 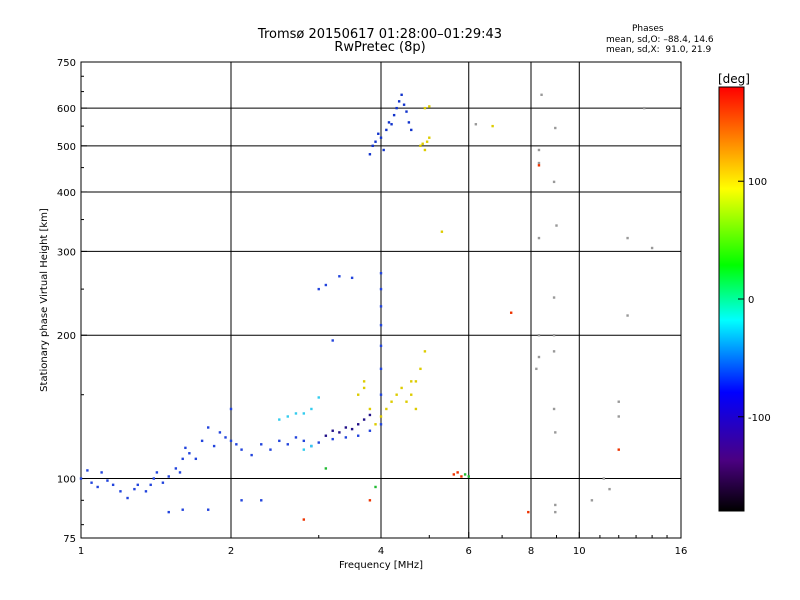 What do you see at coordinates (66, 109) in the screenshot?
I see `y-tick-label: 600` at bounding box center [66, 109].